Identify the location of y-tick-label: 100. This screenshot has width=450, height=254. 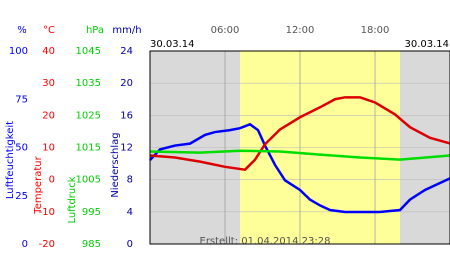
(18, 51).